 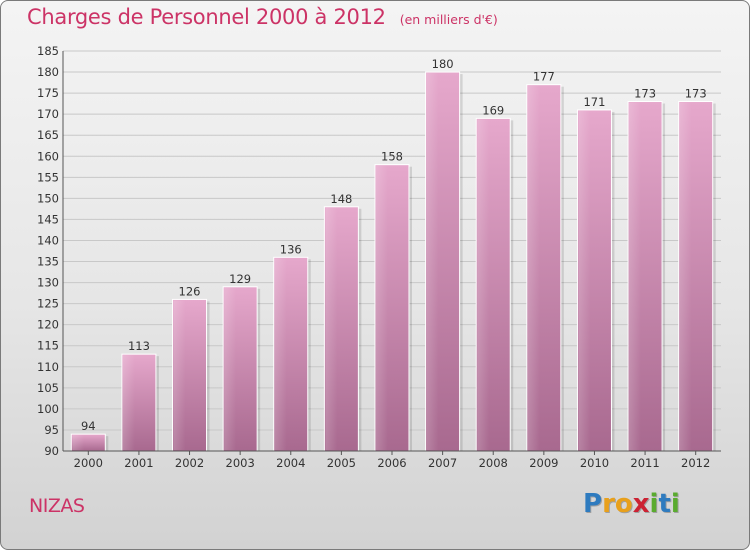 I want to click on y-tick-label: 145, so click(x=48, y=219).